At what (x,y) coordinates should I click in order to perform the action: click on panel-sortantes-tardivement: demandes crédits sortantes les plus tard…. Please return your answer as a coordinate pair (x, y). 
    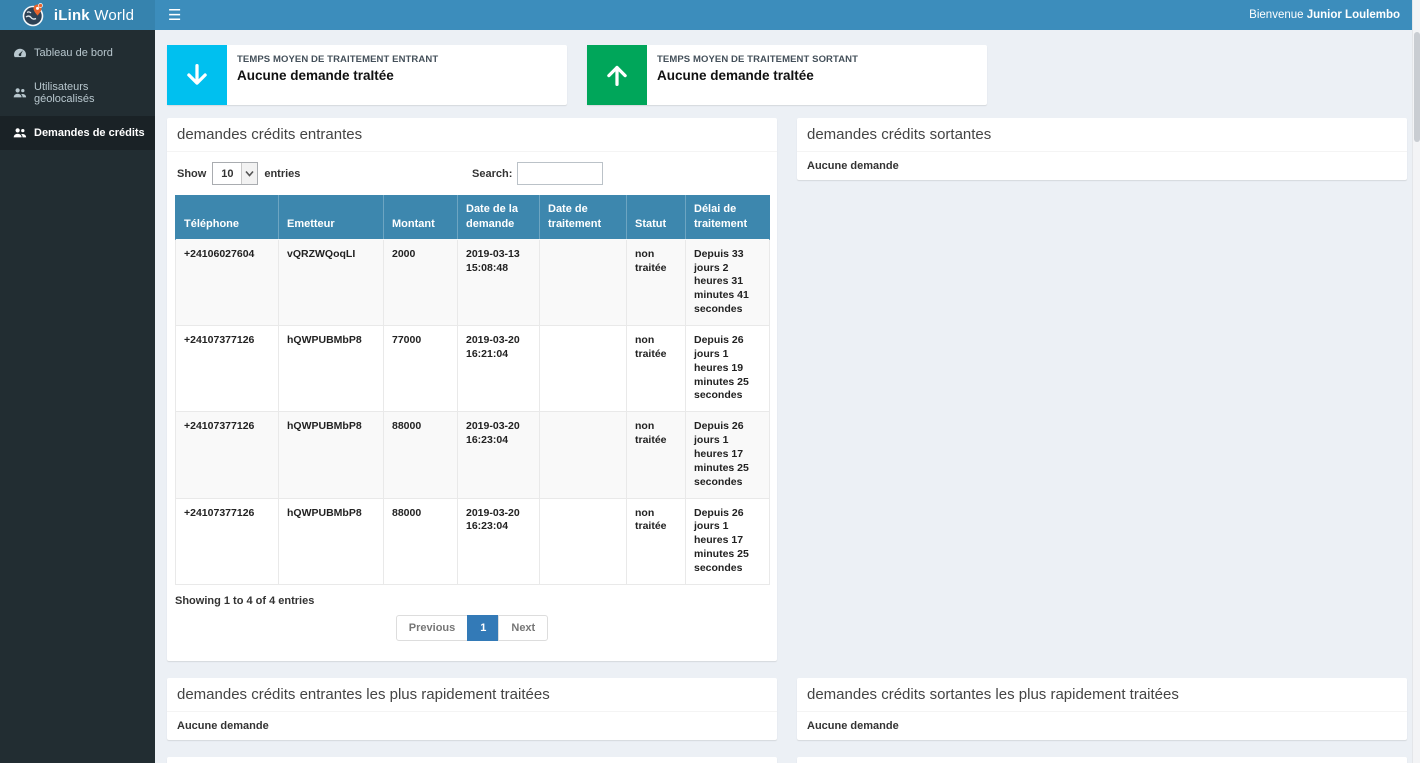
    Looking at the image, I should click on (1102, 759).